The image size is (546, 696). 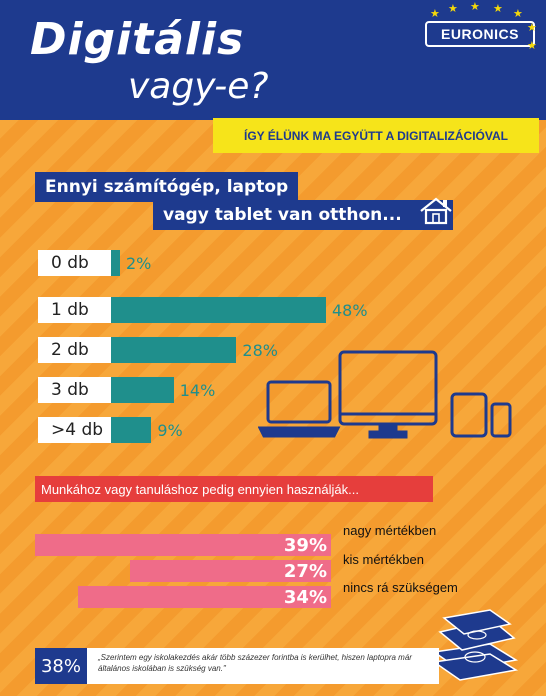 I want to click on usage-bar-large: 39%, so click(x=183, y=545).